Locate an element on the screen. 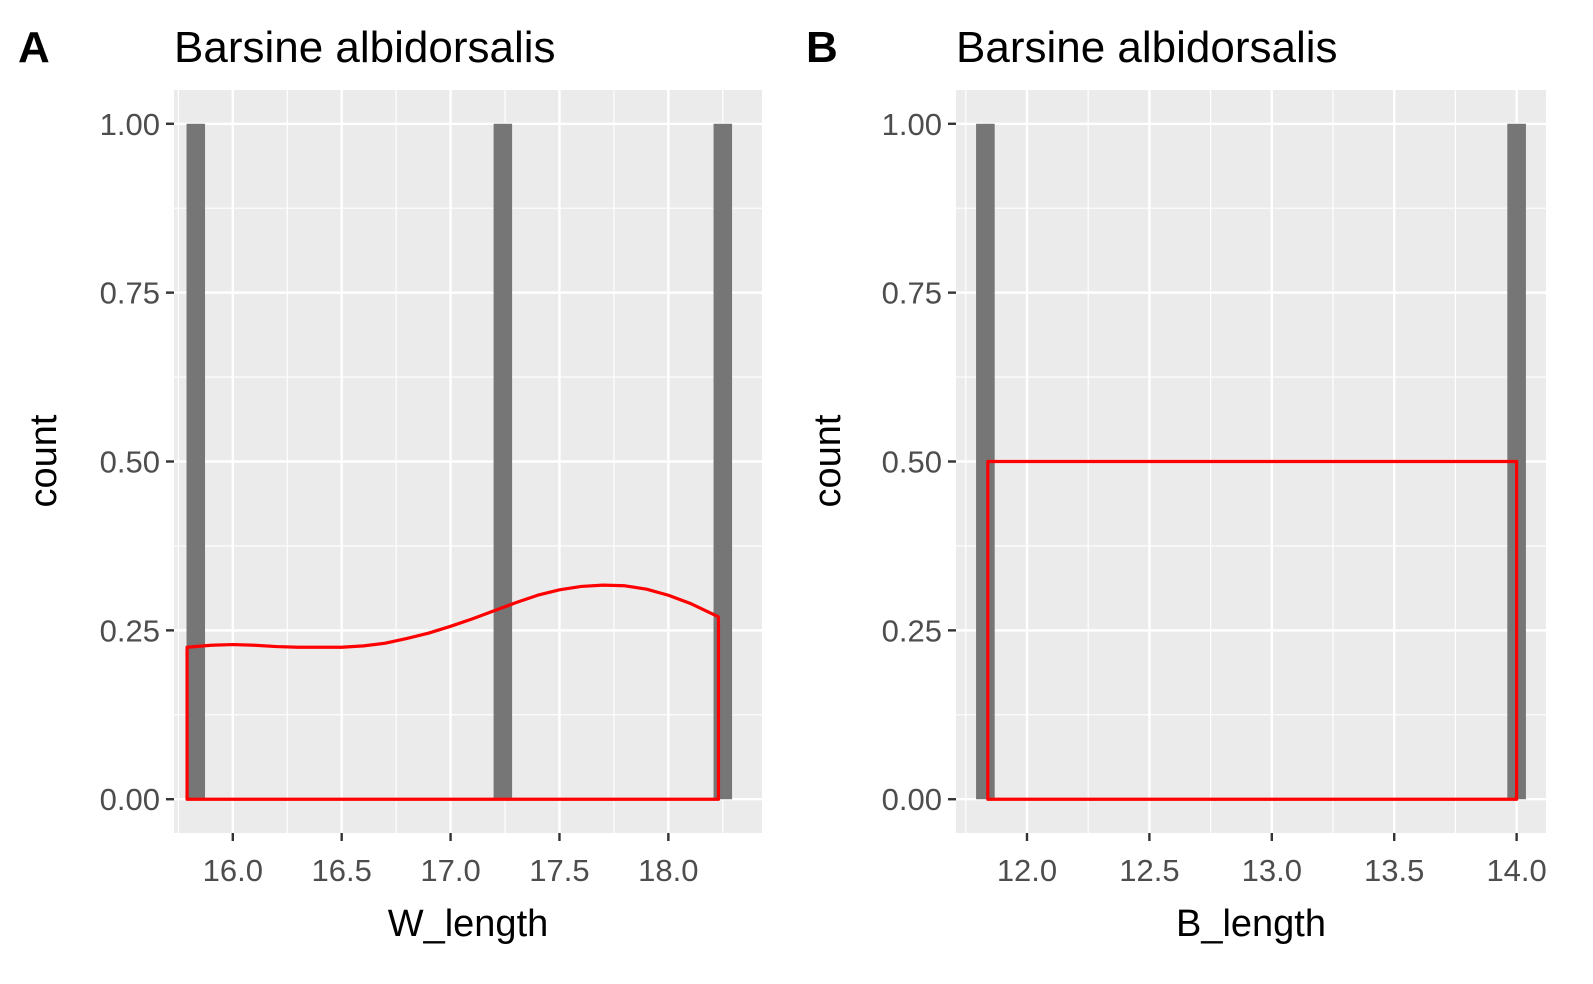  x-axis-title: W_length is located at coordinates (468, 924).